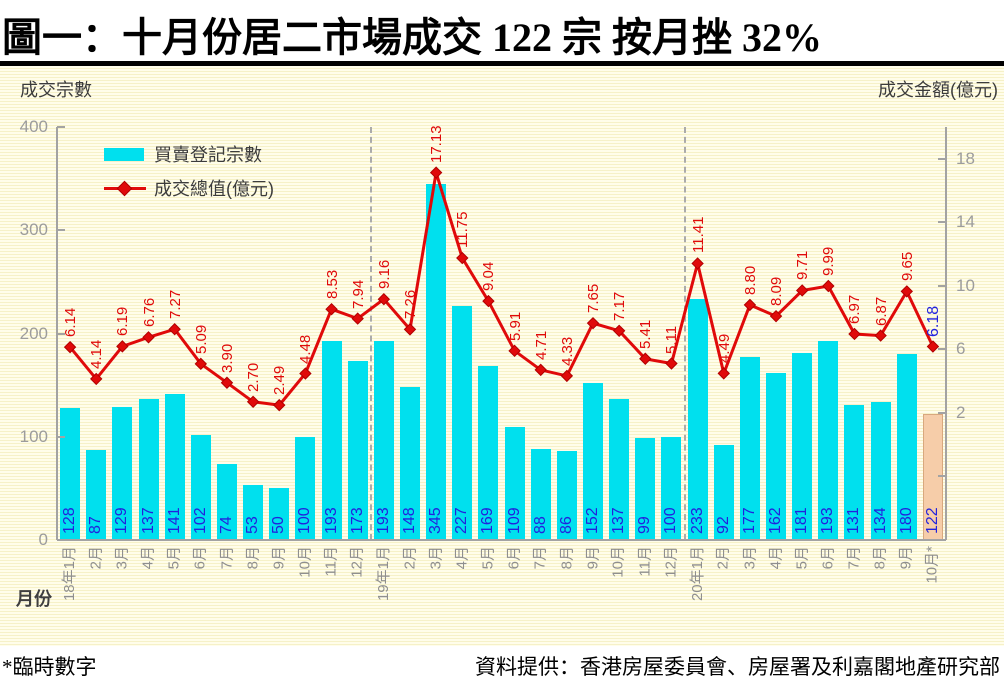 The height and width of the screenshot is (686, 1004). I want to click on left-axis-tick-label: 300, so click(33, 230).